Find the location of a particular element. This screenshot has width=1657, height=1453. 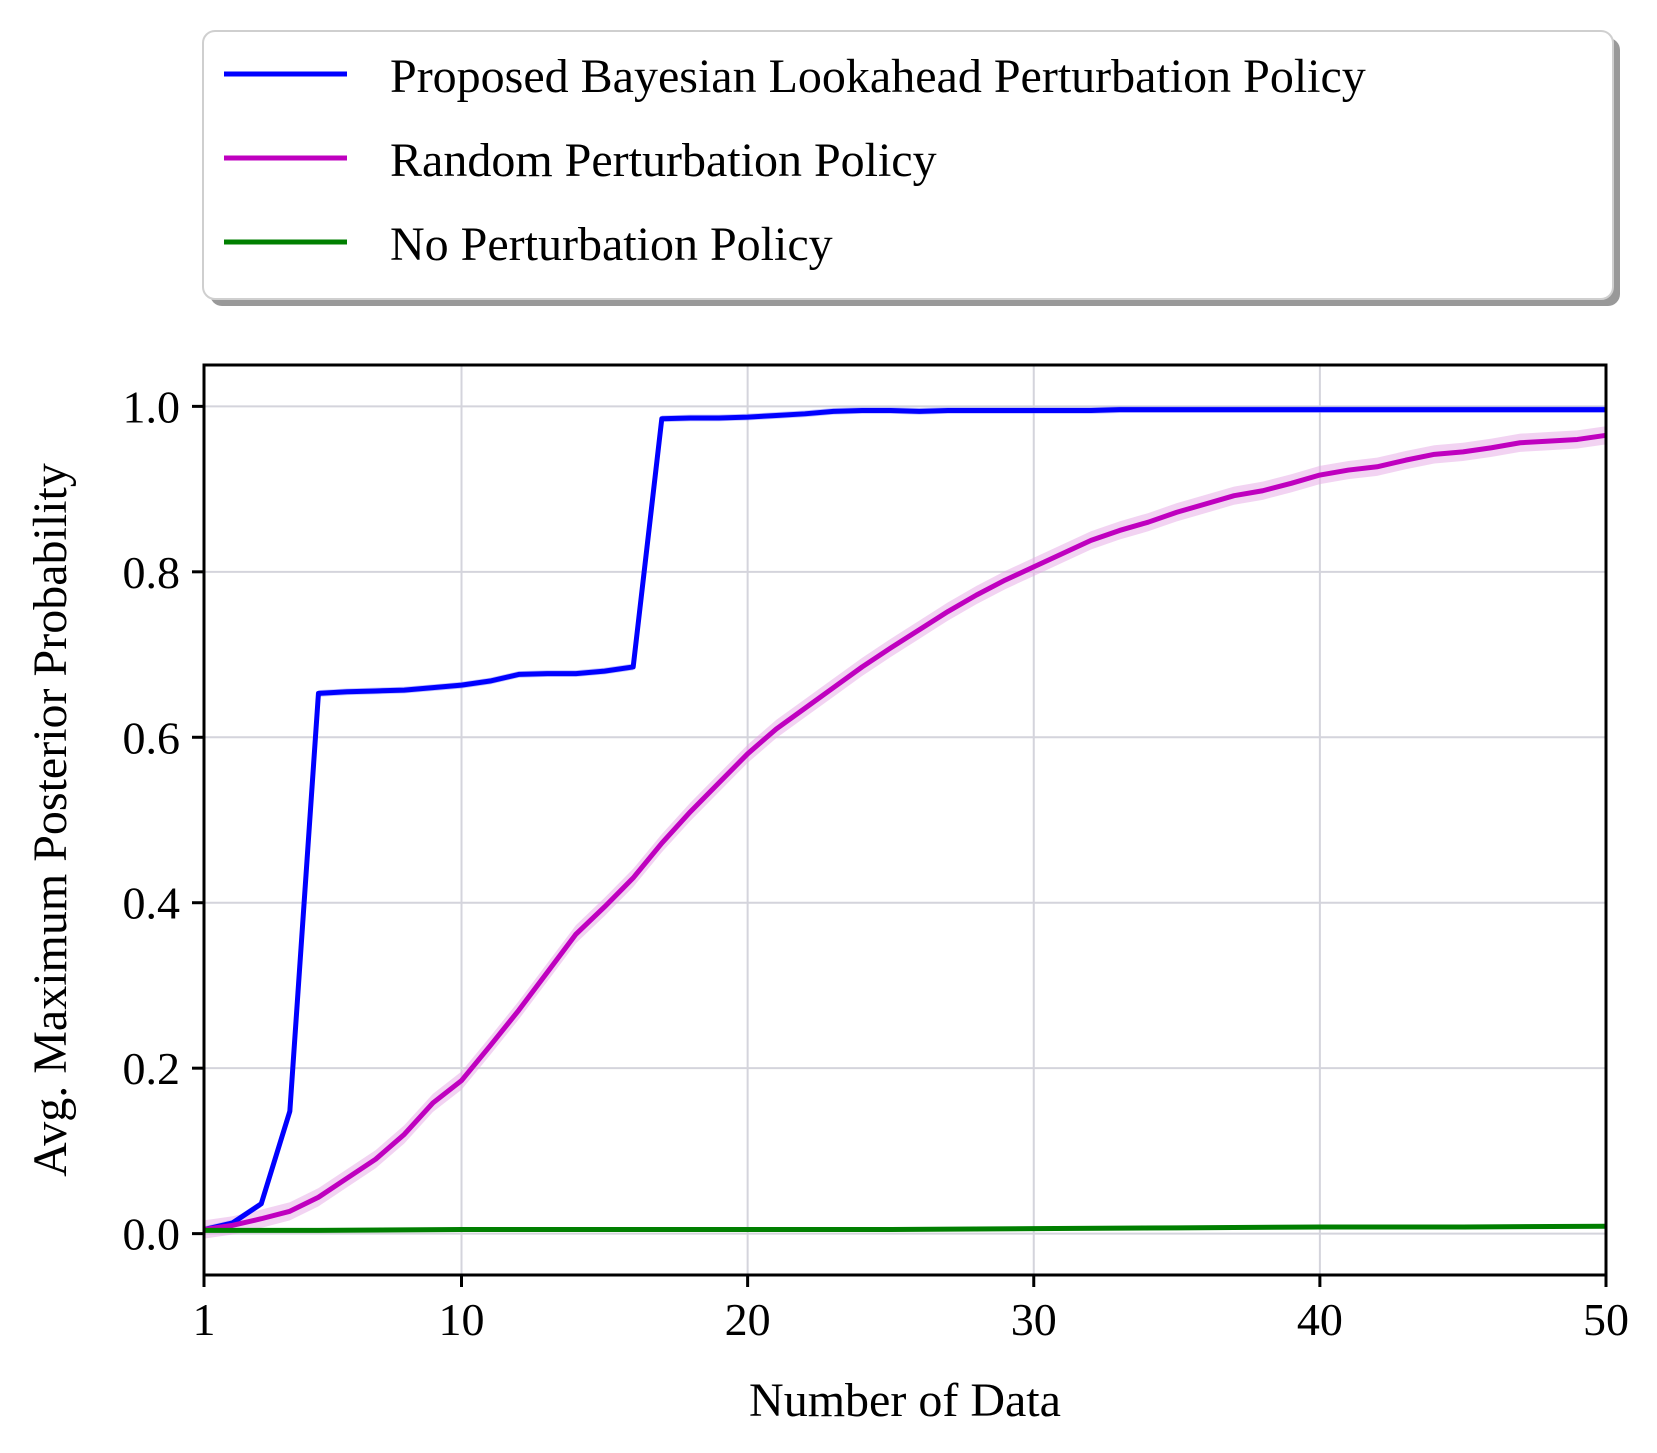

y-tick-label: 0.4 is located at coordinates (152, 903).